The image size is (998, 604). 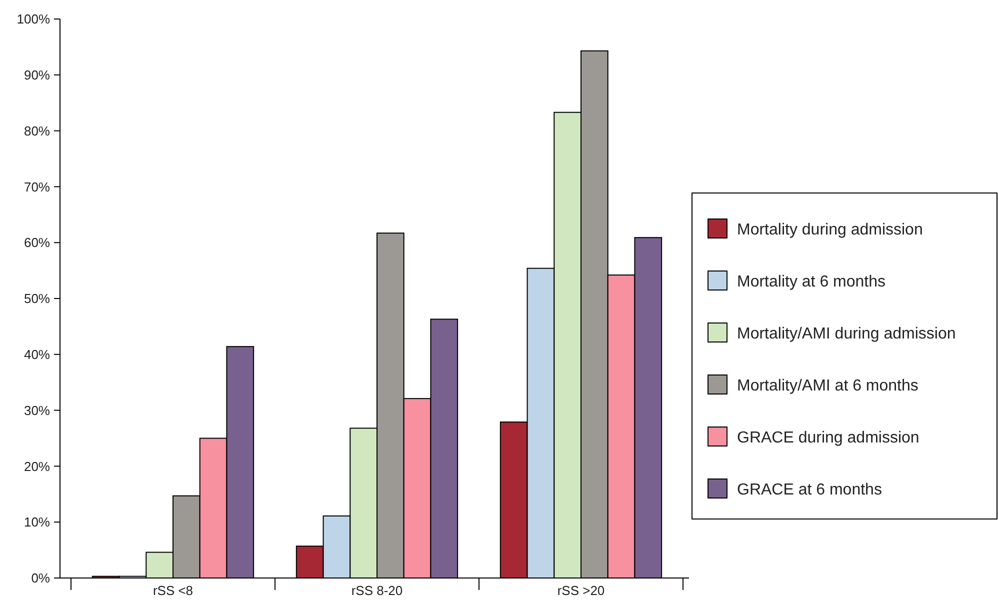 I want to click on x-tick-label: rSS 8-20, so click(x=377, y=590).